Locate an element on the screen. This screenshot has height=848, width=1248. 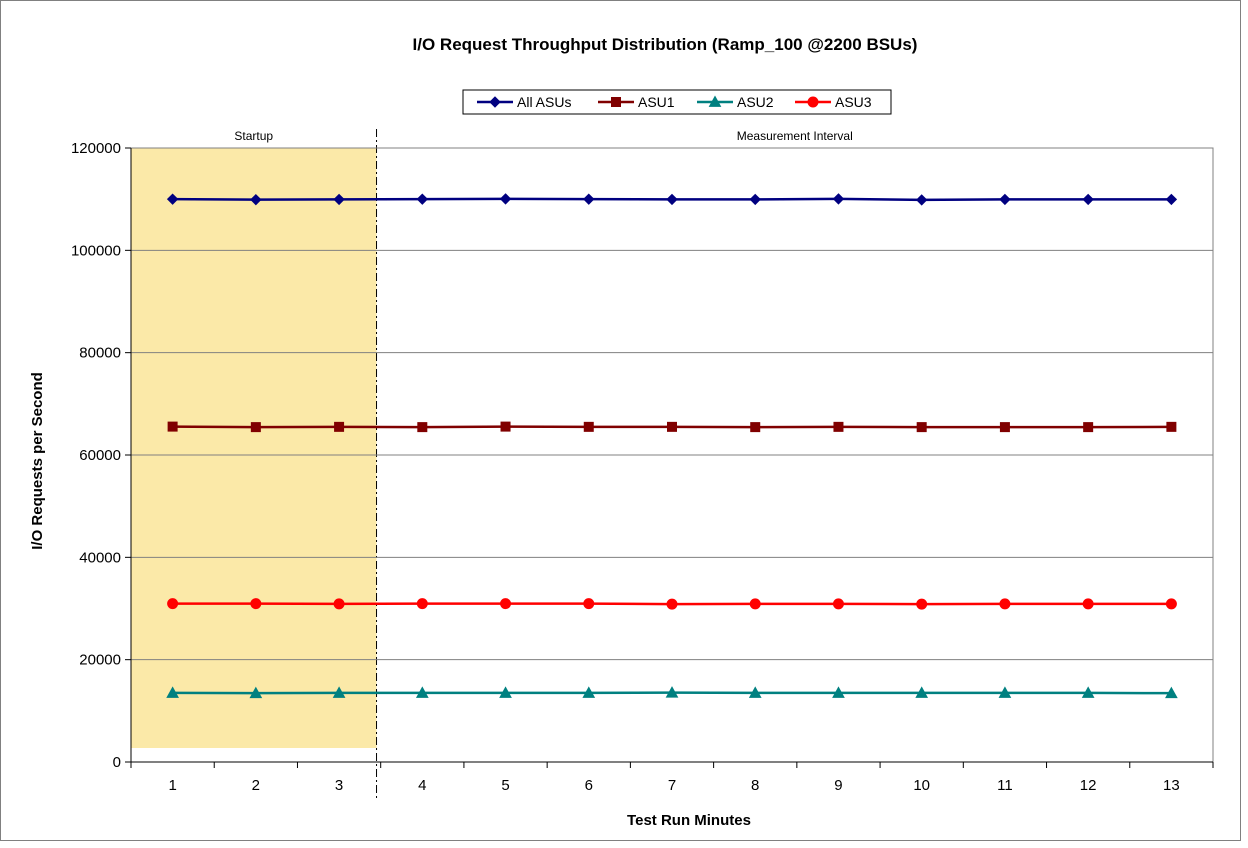
x-tick-label-10: 10 is located at coordinates (921, 785).